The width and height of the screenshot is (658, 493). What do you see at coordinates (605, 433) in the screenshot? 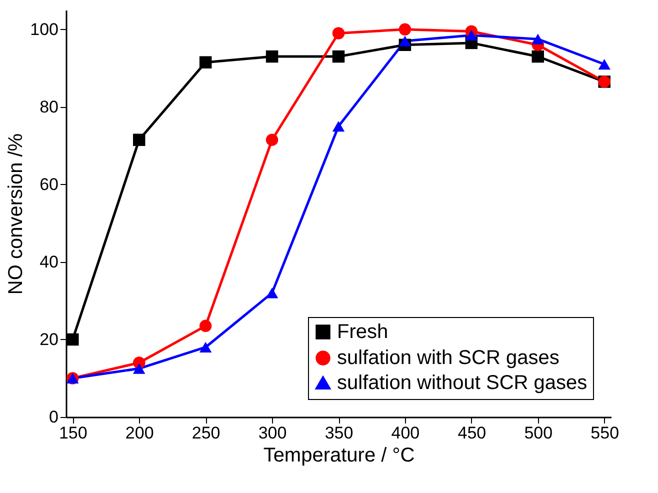
I see `x-tick-label: 550` at bounding box center [605, 433].